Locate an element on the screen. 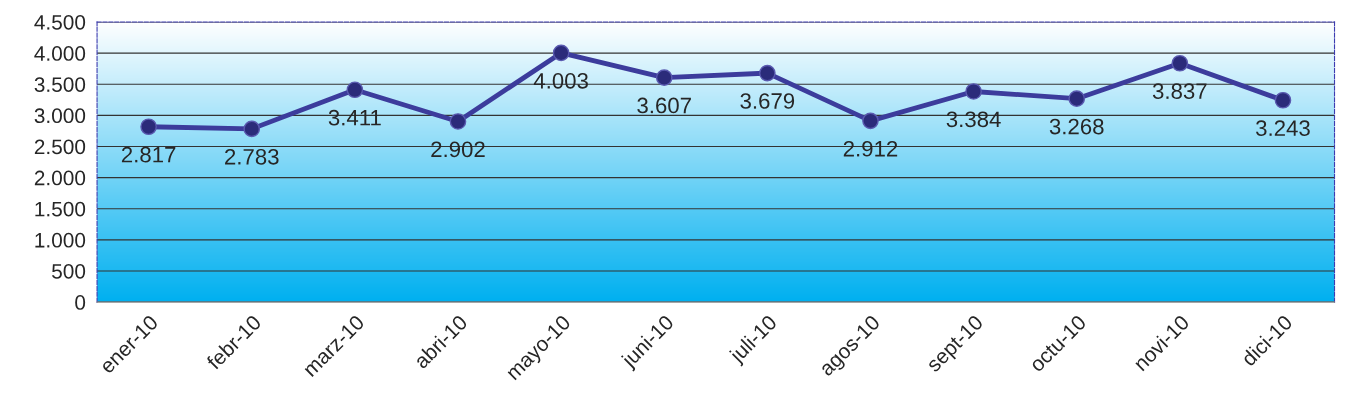 The width and height of the screenshot is (1348, 415). y-tick-label: 0 is located at coordinates (80, 302).